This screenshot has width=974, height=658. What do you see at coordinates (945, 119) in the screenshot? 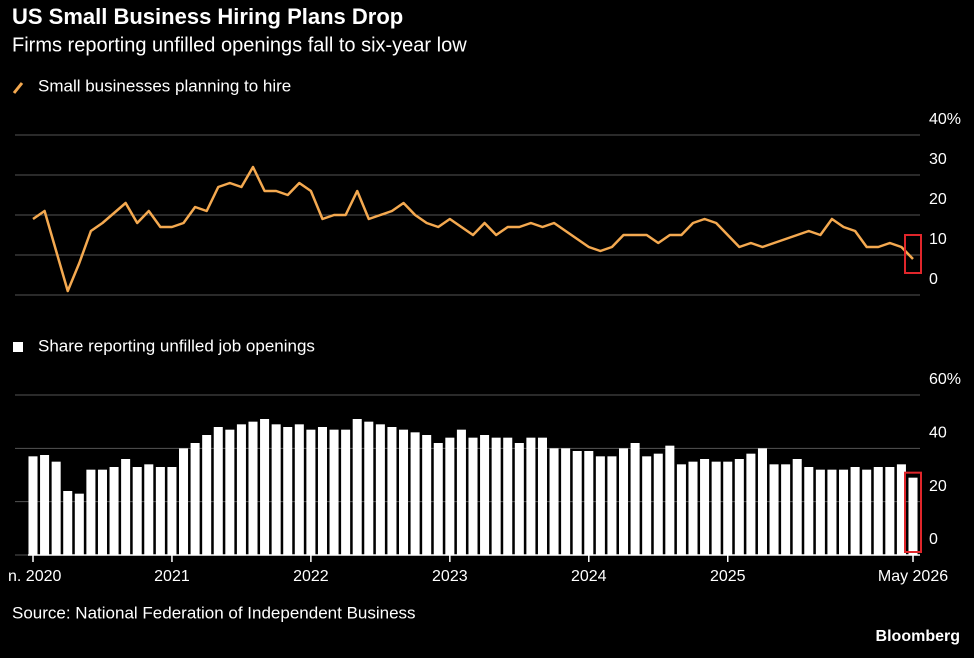
I see `y-tick-label: 40%` at bounding box center [945, 119].